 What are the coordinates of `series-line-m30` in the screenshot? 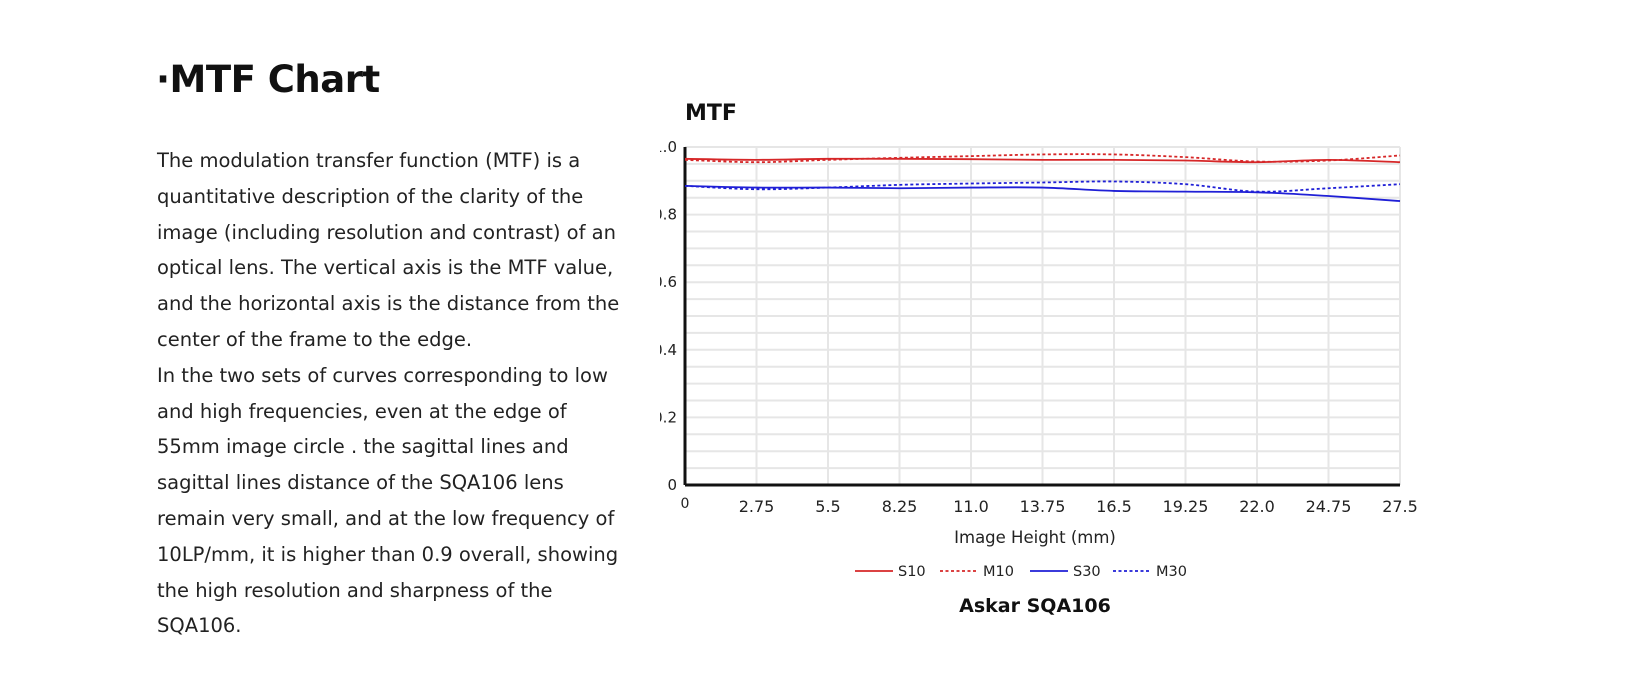 It's located at (1042, 186).